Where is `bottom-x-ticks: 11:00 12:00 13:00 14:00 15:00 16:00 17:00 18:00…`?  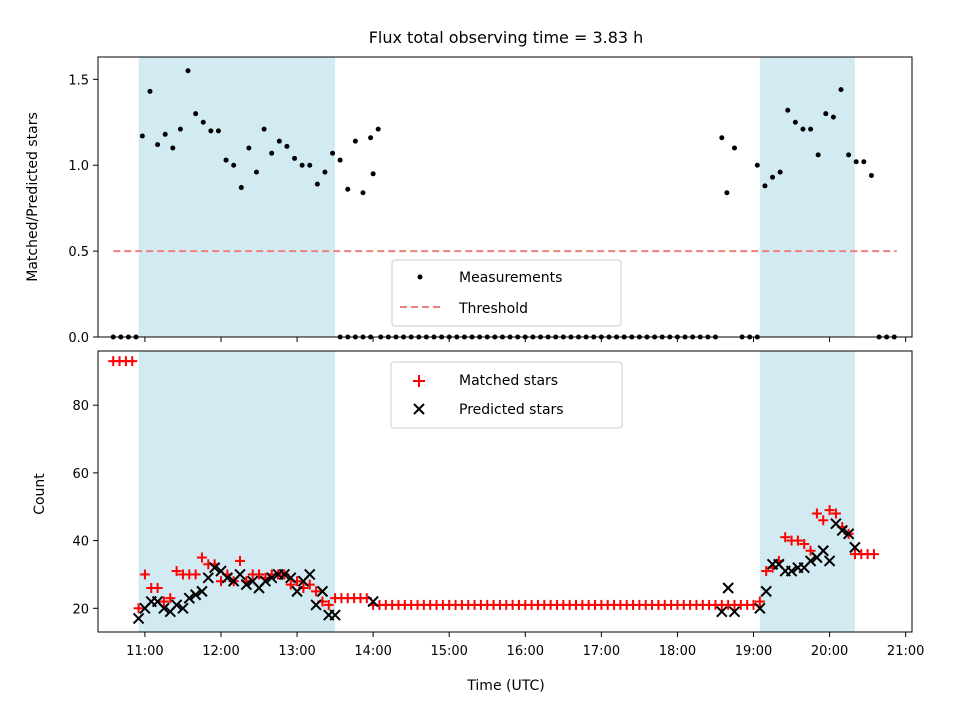
bottom-x-ticks: 11:00 12:00 13:00 14:00 15:00 16:00 17:00 18:00… is located at coordinates (525, 645).